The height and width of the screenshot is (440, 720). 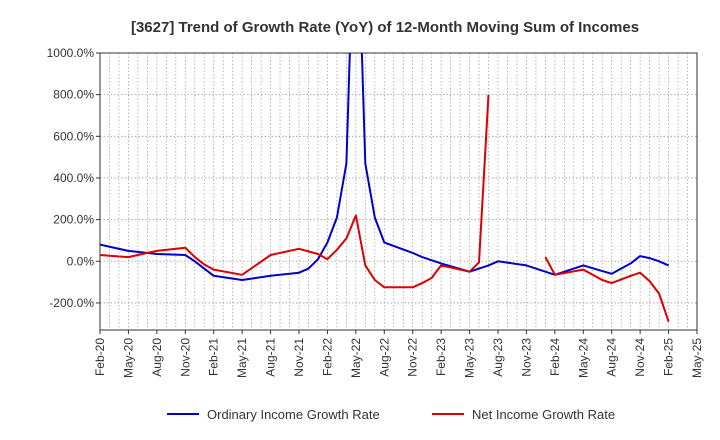 What do you see at coordinates (526, 357) in the screenshot?
I see `x-tick-label: Nov-23` at bounding box center [526, 357].